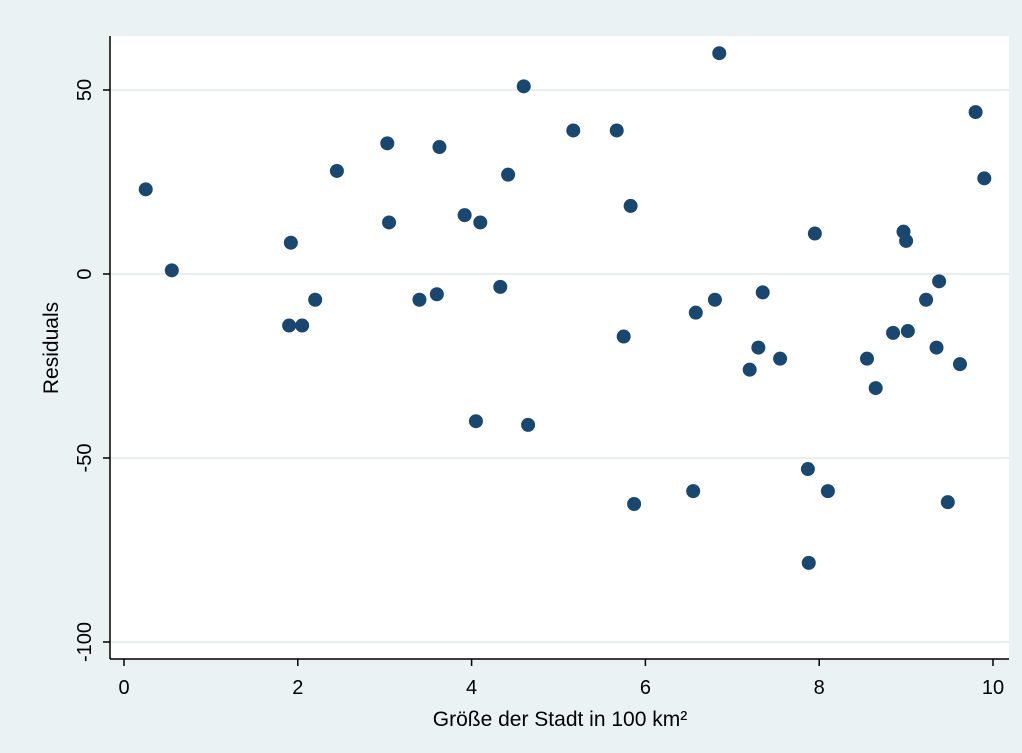 Image resolution: width=1022 pixels, height=753 pixels. What do you see at coordinates (85, 458) in the screenshot?
I see `y-tick-label: -50` at bounding box center [85, 458].